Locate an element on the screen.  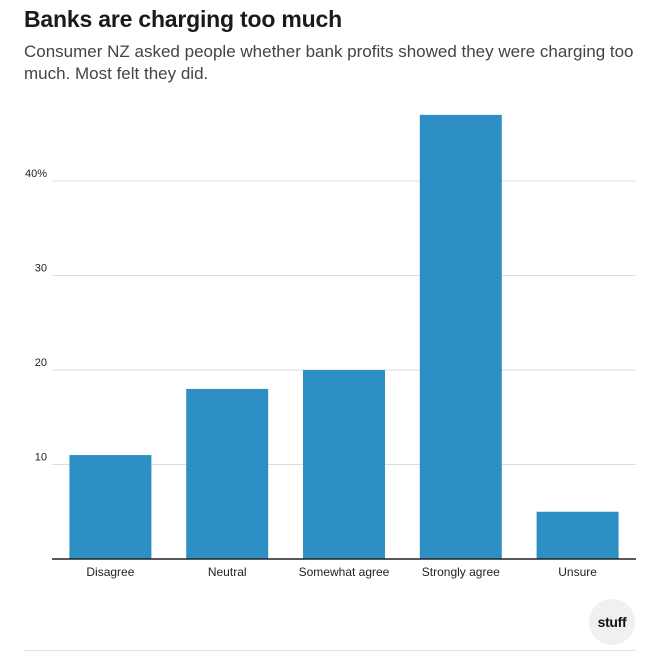
x-tick-label: Disagree is located at coordinates (110, 572).